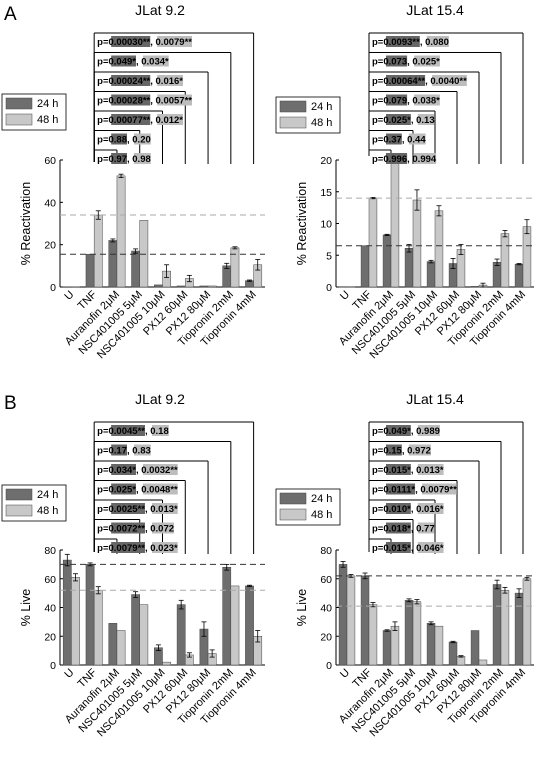  What do you see at coordinates (326, 637) in the screenshot?
I see `y-tick-label: 20` at bounding box center [326, 637].